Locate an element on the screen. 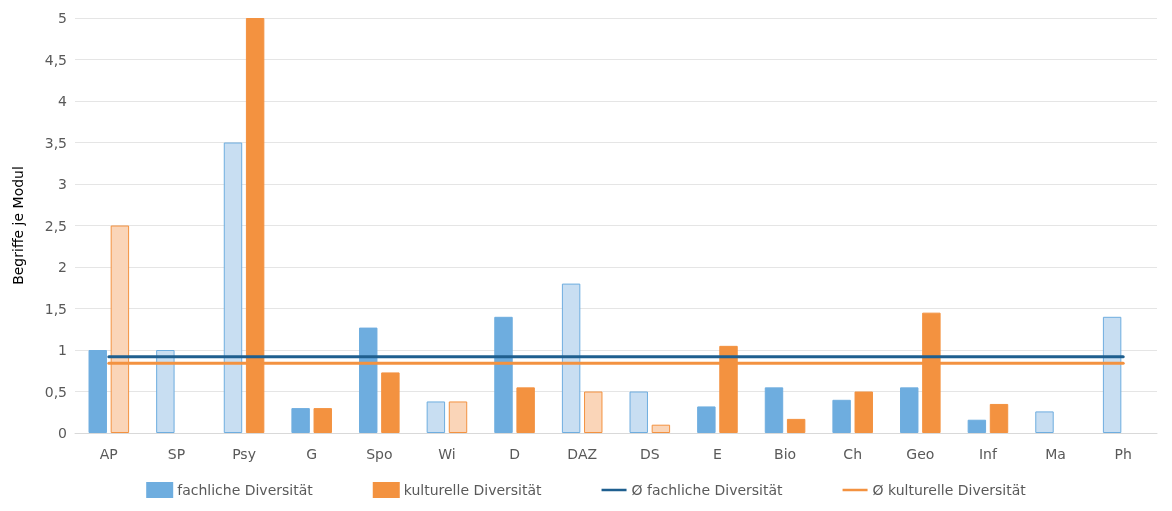 The image size is (1172, 511). legend-label: Ø kulturelle Diversität is located at coordinates (949, 490).